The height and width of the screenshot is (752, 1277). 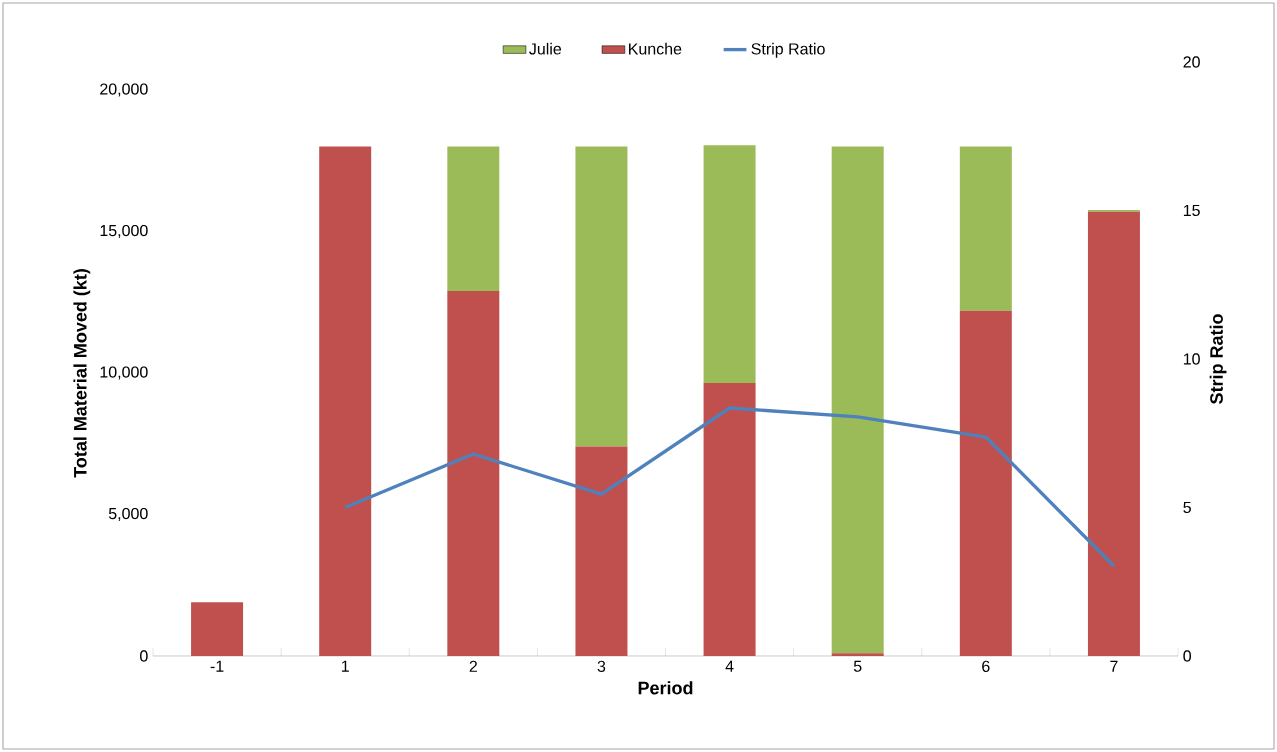 What do you see at coordinates (124, 231) in the screenshot?
I see `y-tick-label: 15,000` at bounding box center [124, 231].